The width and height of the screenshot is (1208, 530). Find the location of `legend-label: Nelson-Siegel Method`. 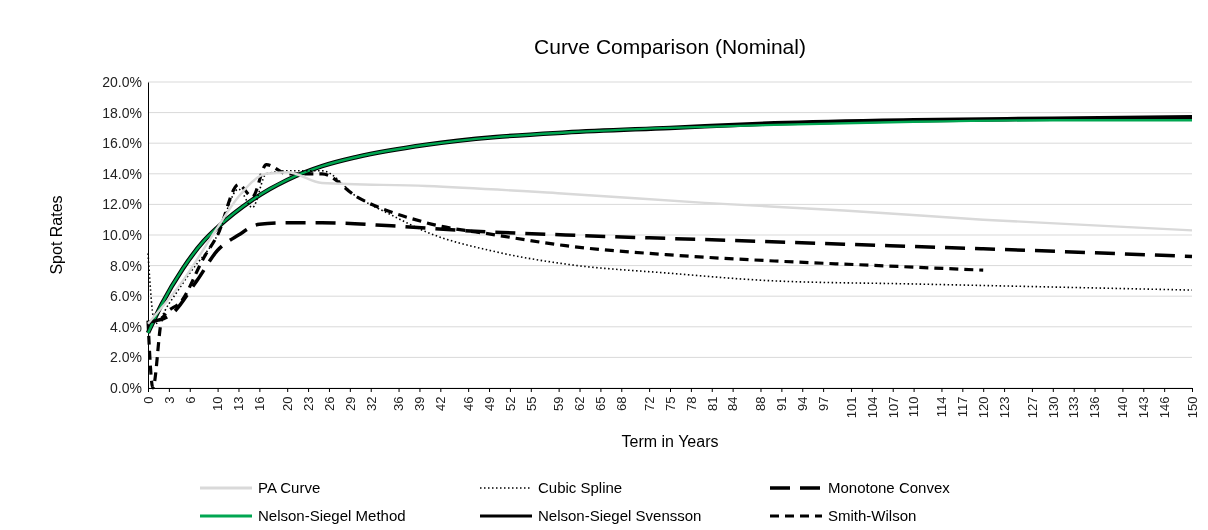

legend-label: Nelson-Siegel Method is located at coordinates (332, 515).